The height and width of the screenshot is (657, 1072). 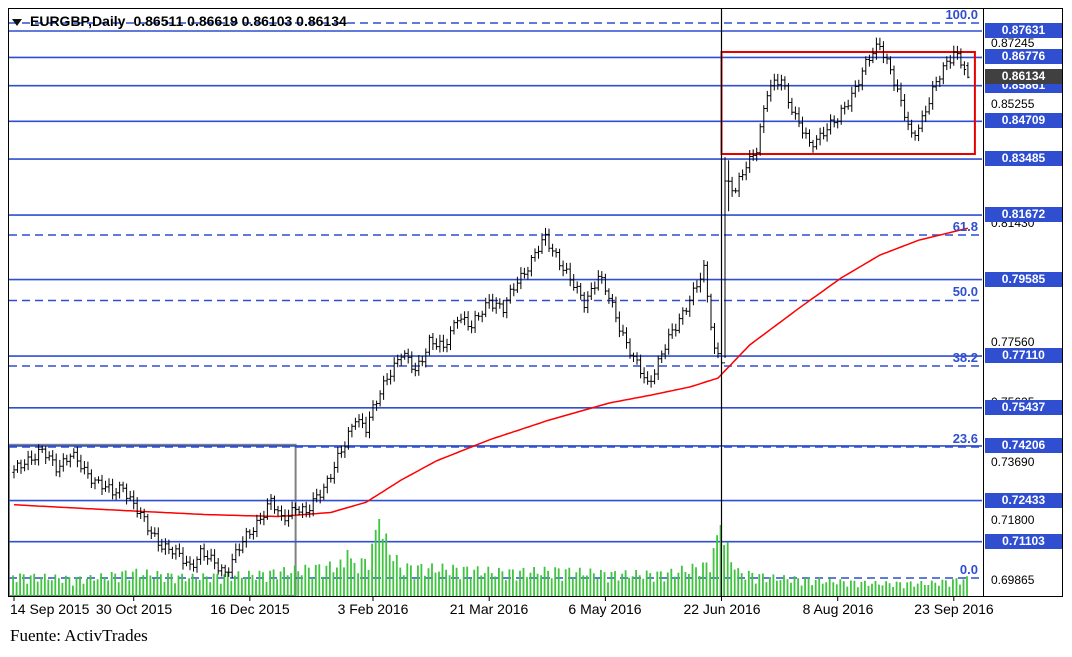 I want to click on price-scale-tick: 0.73690, so click(x=1013, y=462).